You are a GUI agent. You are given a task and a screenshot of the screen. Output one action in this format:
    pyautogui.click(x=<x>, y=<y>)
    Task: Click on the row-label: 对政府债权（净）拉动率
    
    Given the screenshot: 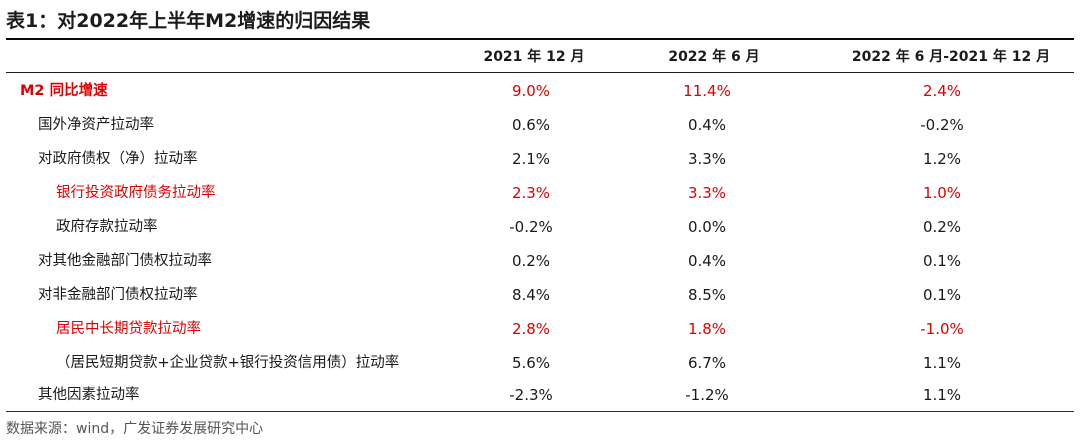 What is the action you would take?
    pyautogui.click(x=118, y=159)
    